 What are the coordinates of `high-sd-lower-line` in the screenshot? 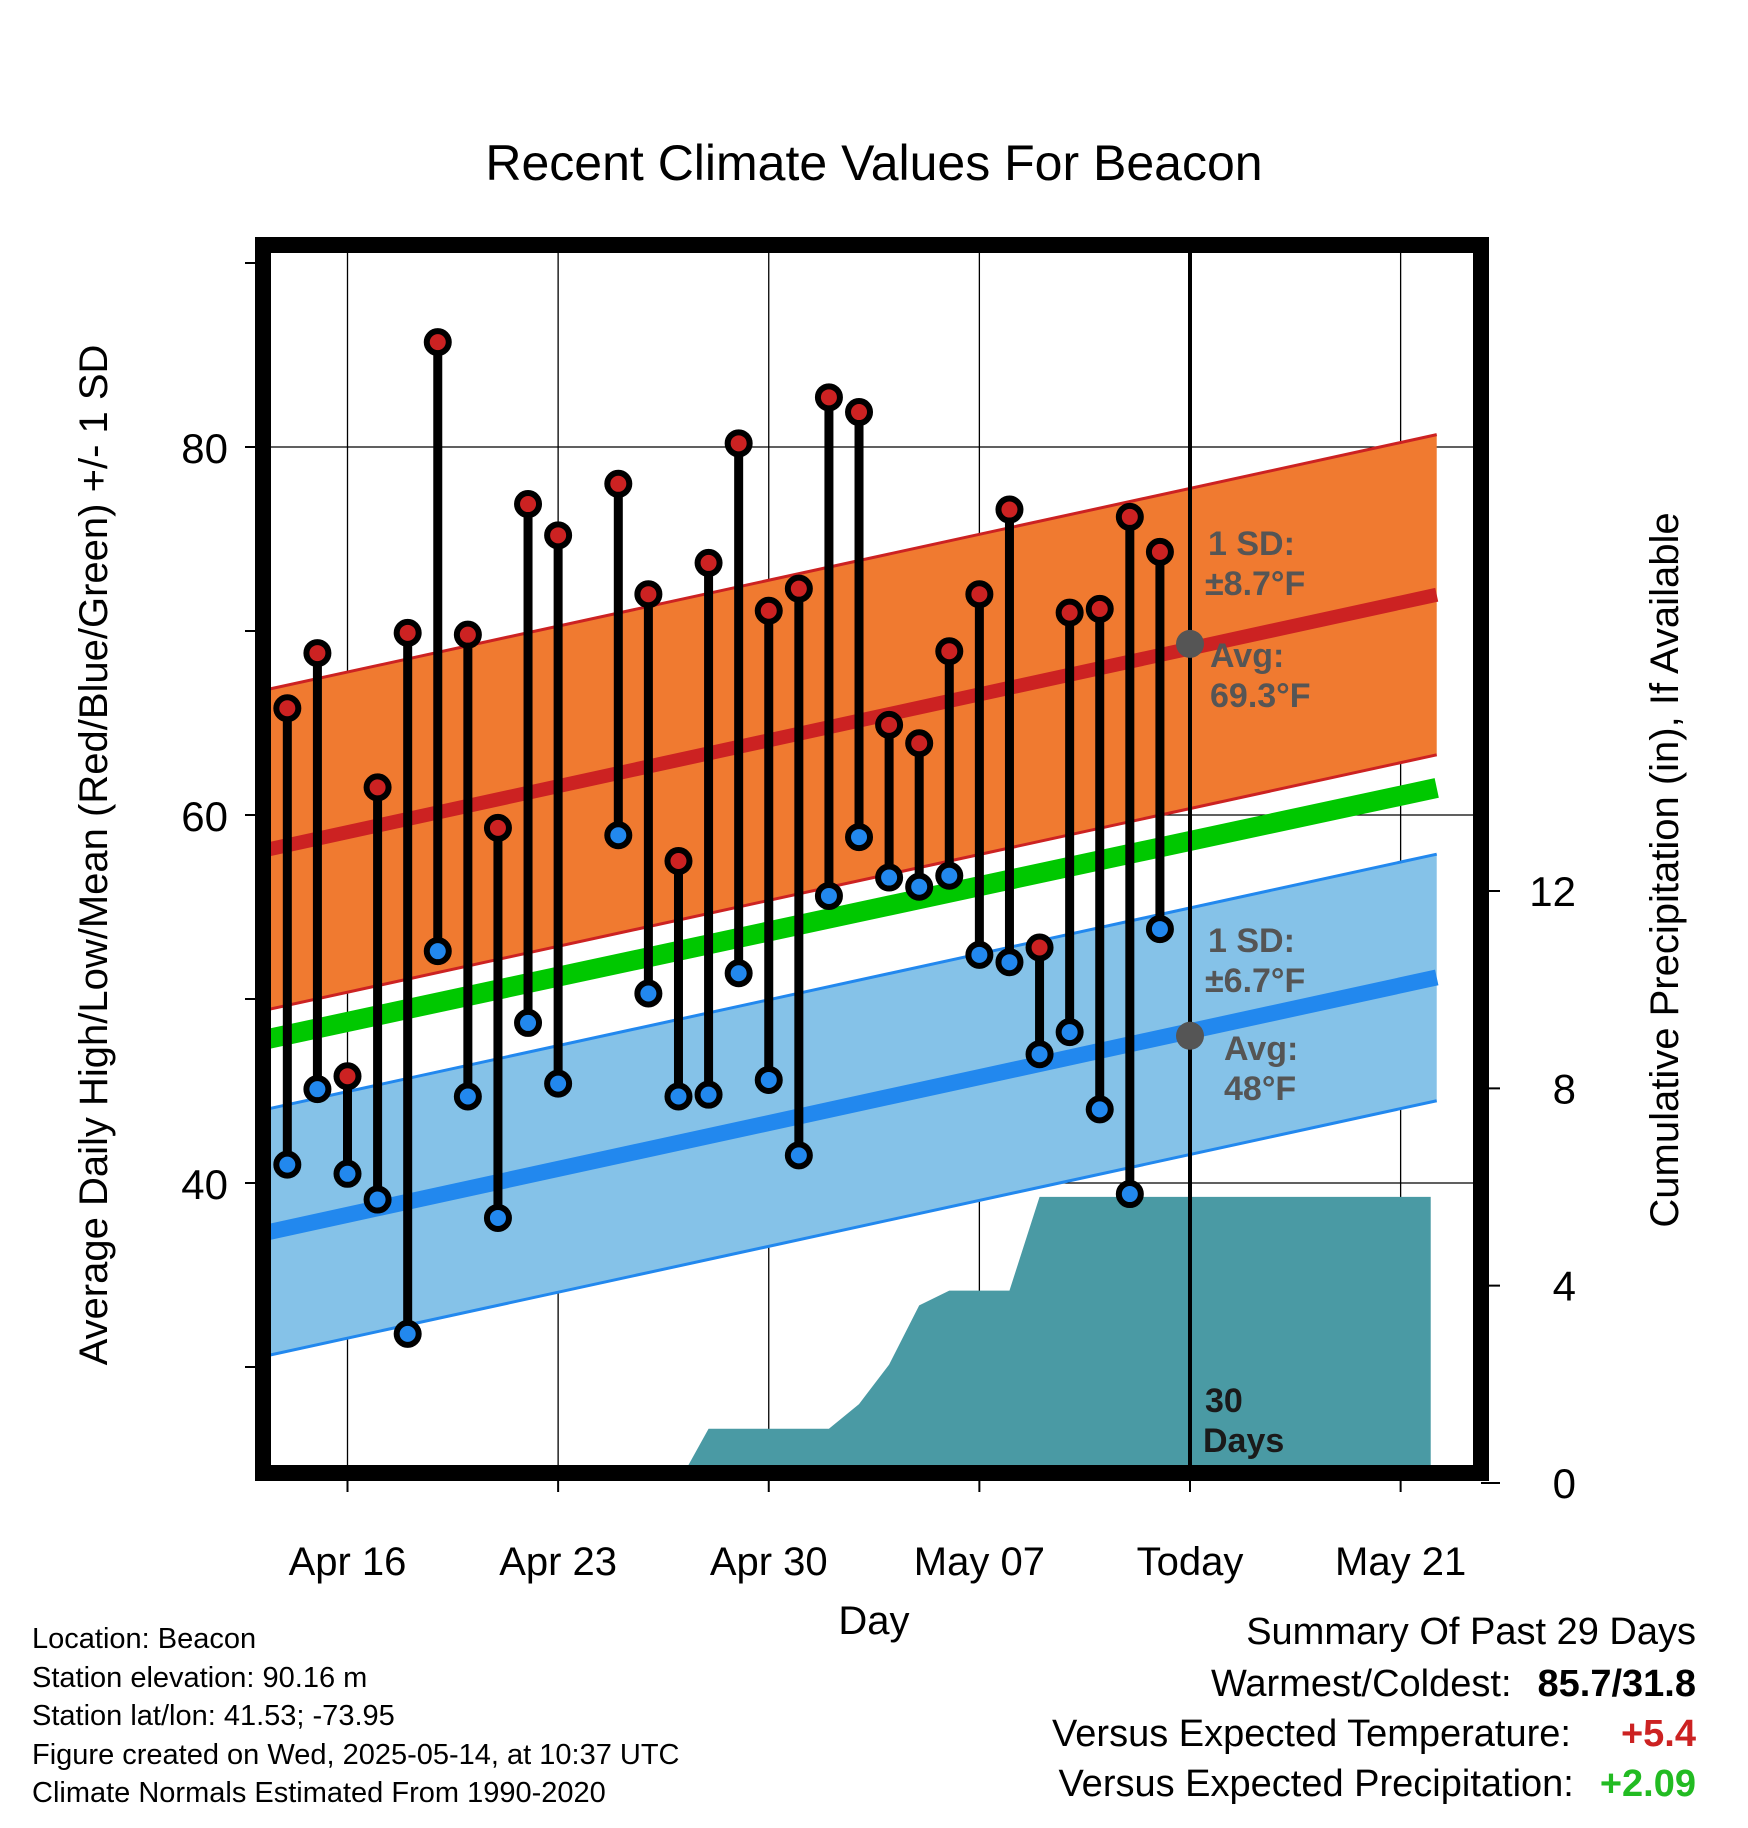 It's located at (850, 883).